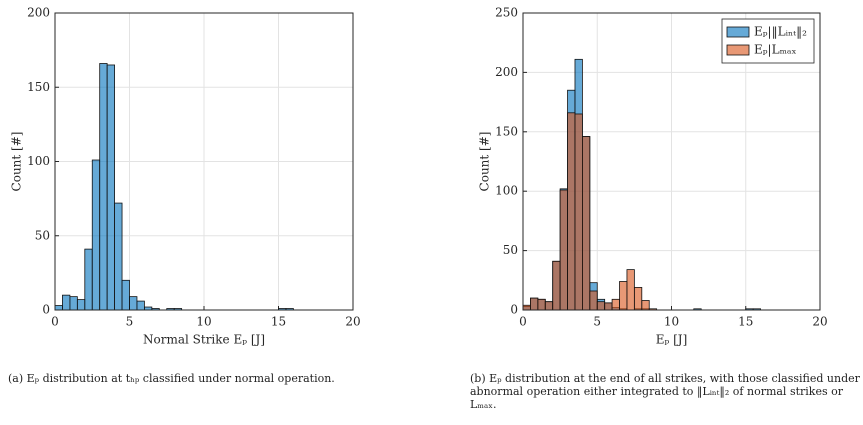 This screenshot has width=863, height=425. I want to click on legend-label: Eₚ|Lₘₐₓ, so click(775, 50).